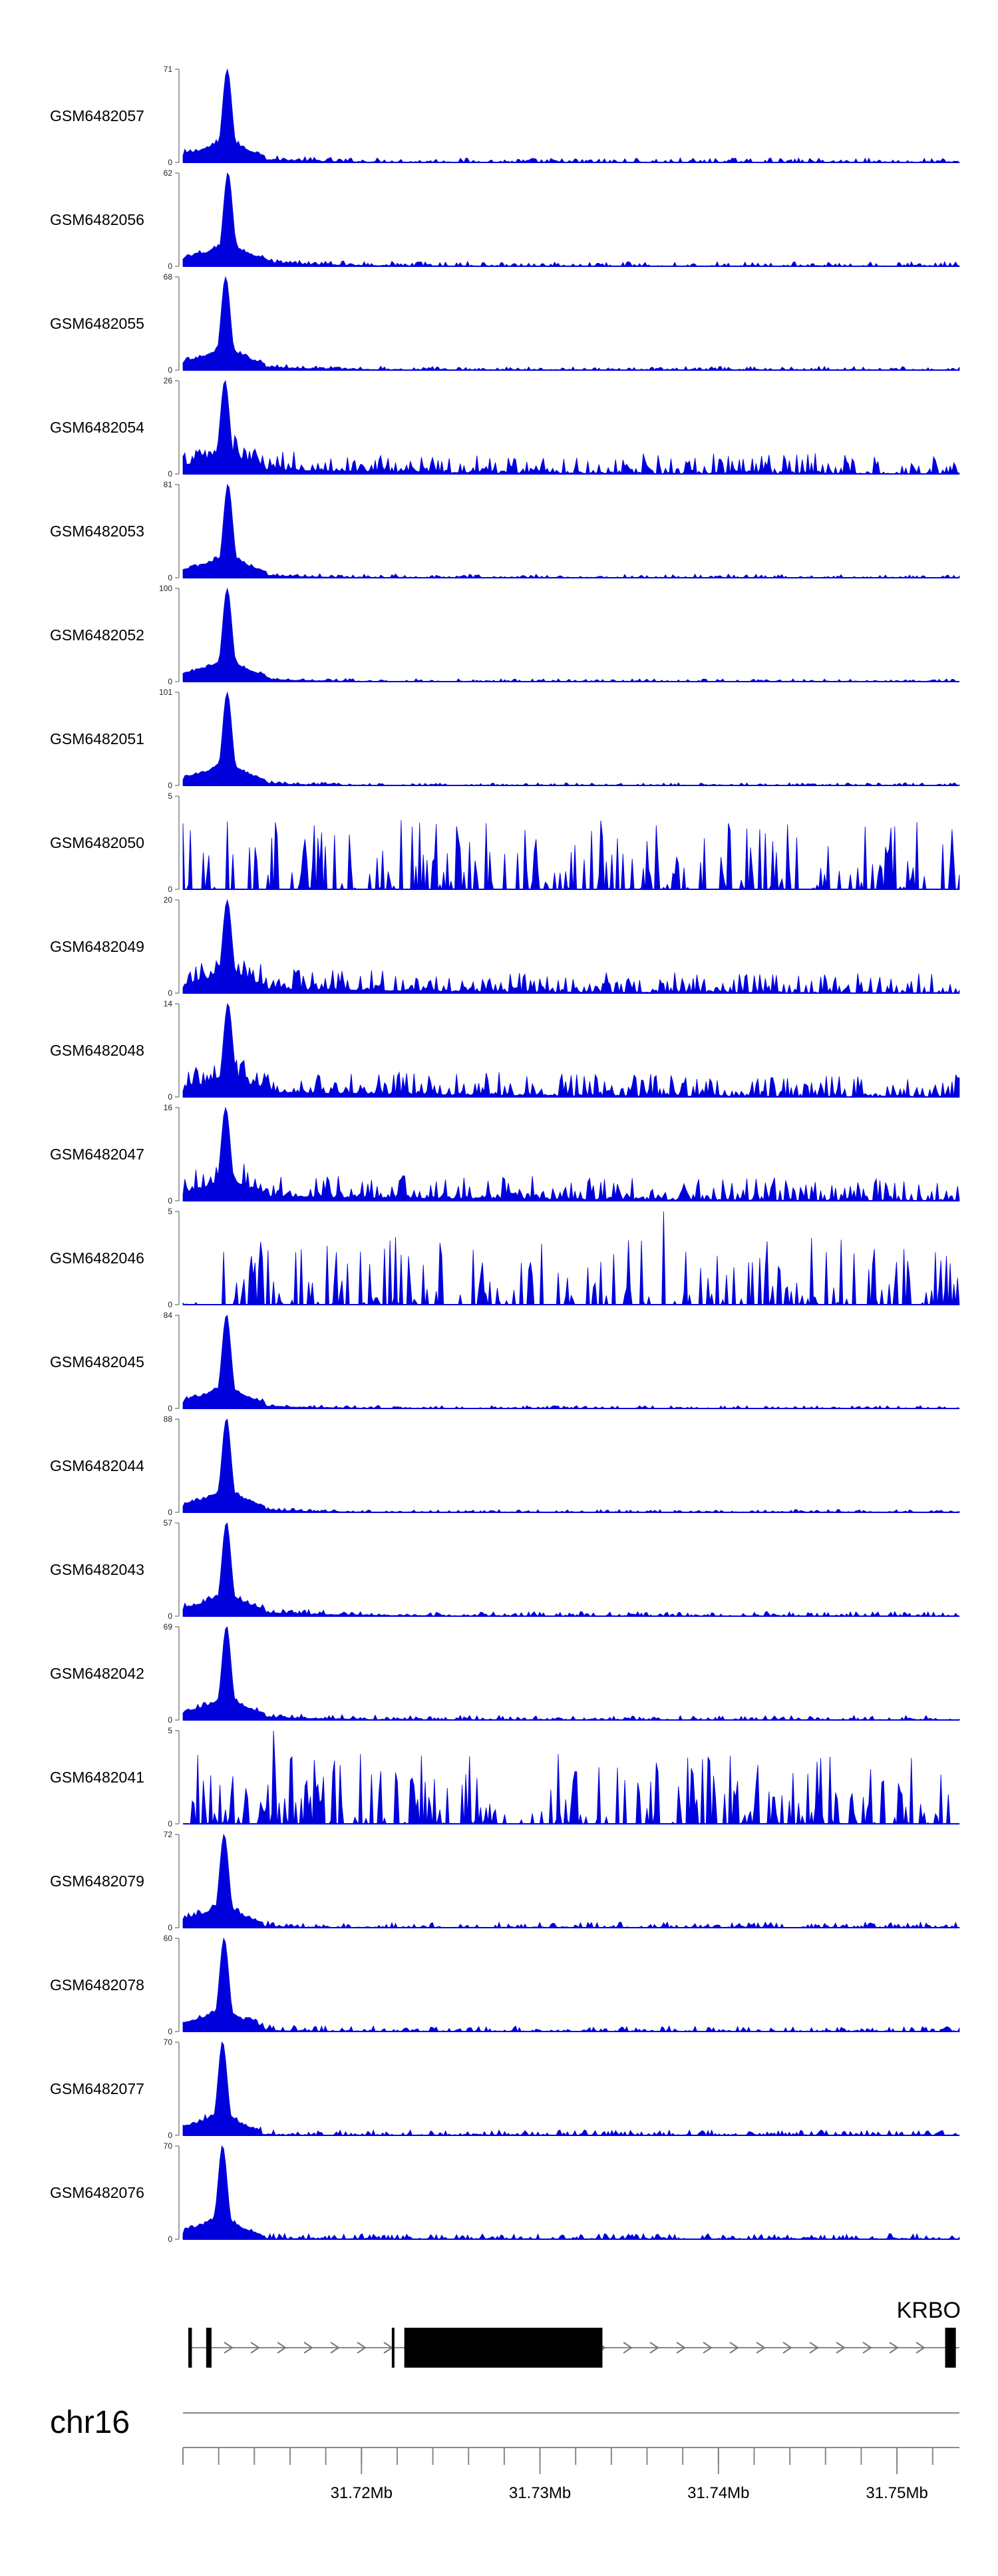  What do you see at coordinates (505, 2089) in the screenshot?
I see `track-GSM6482077: GSM6482077 70 0` at bounding box center [505, 2089].